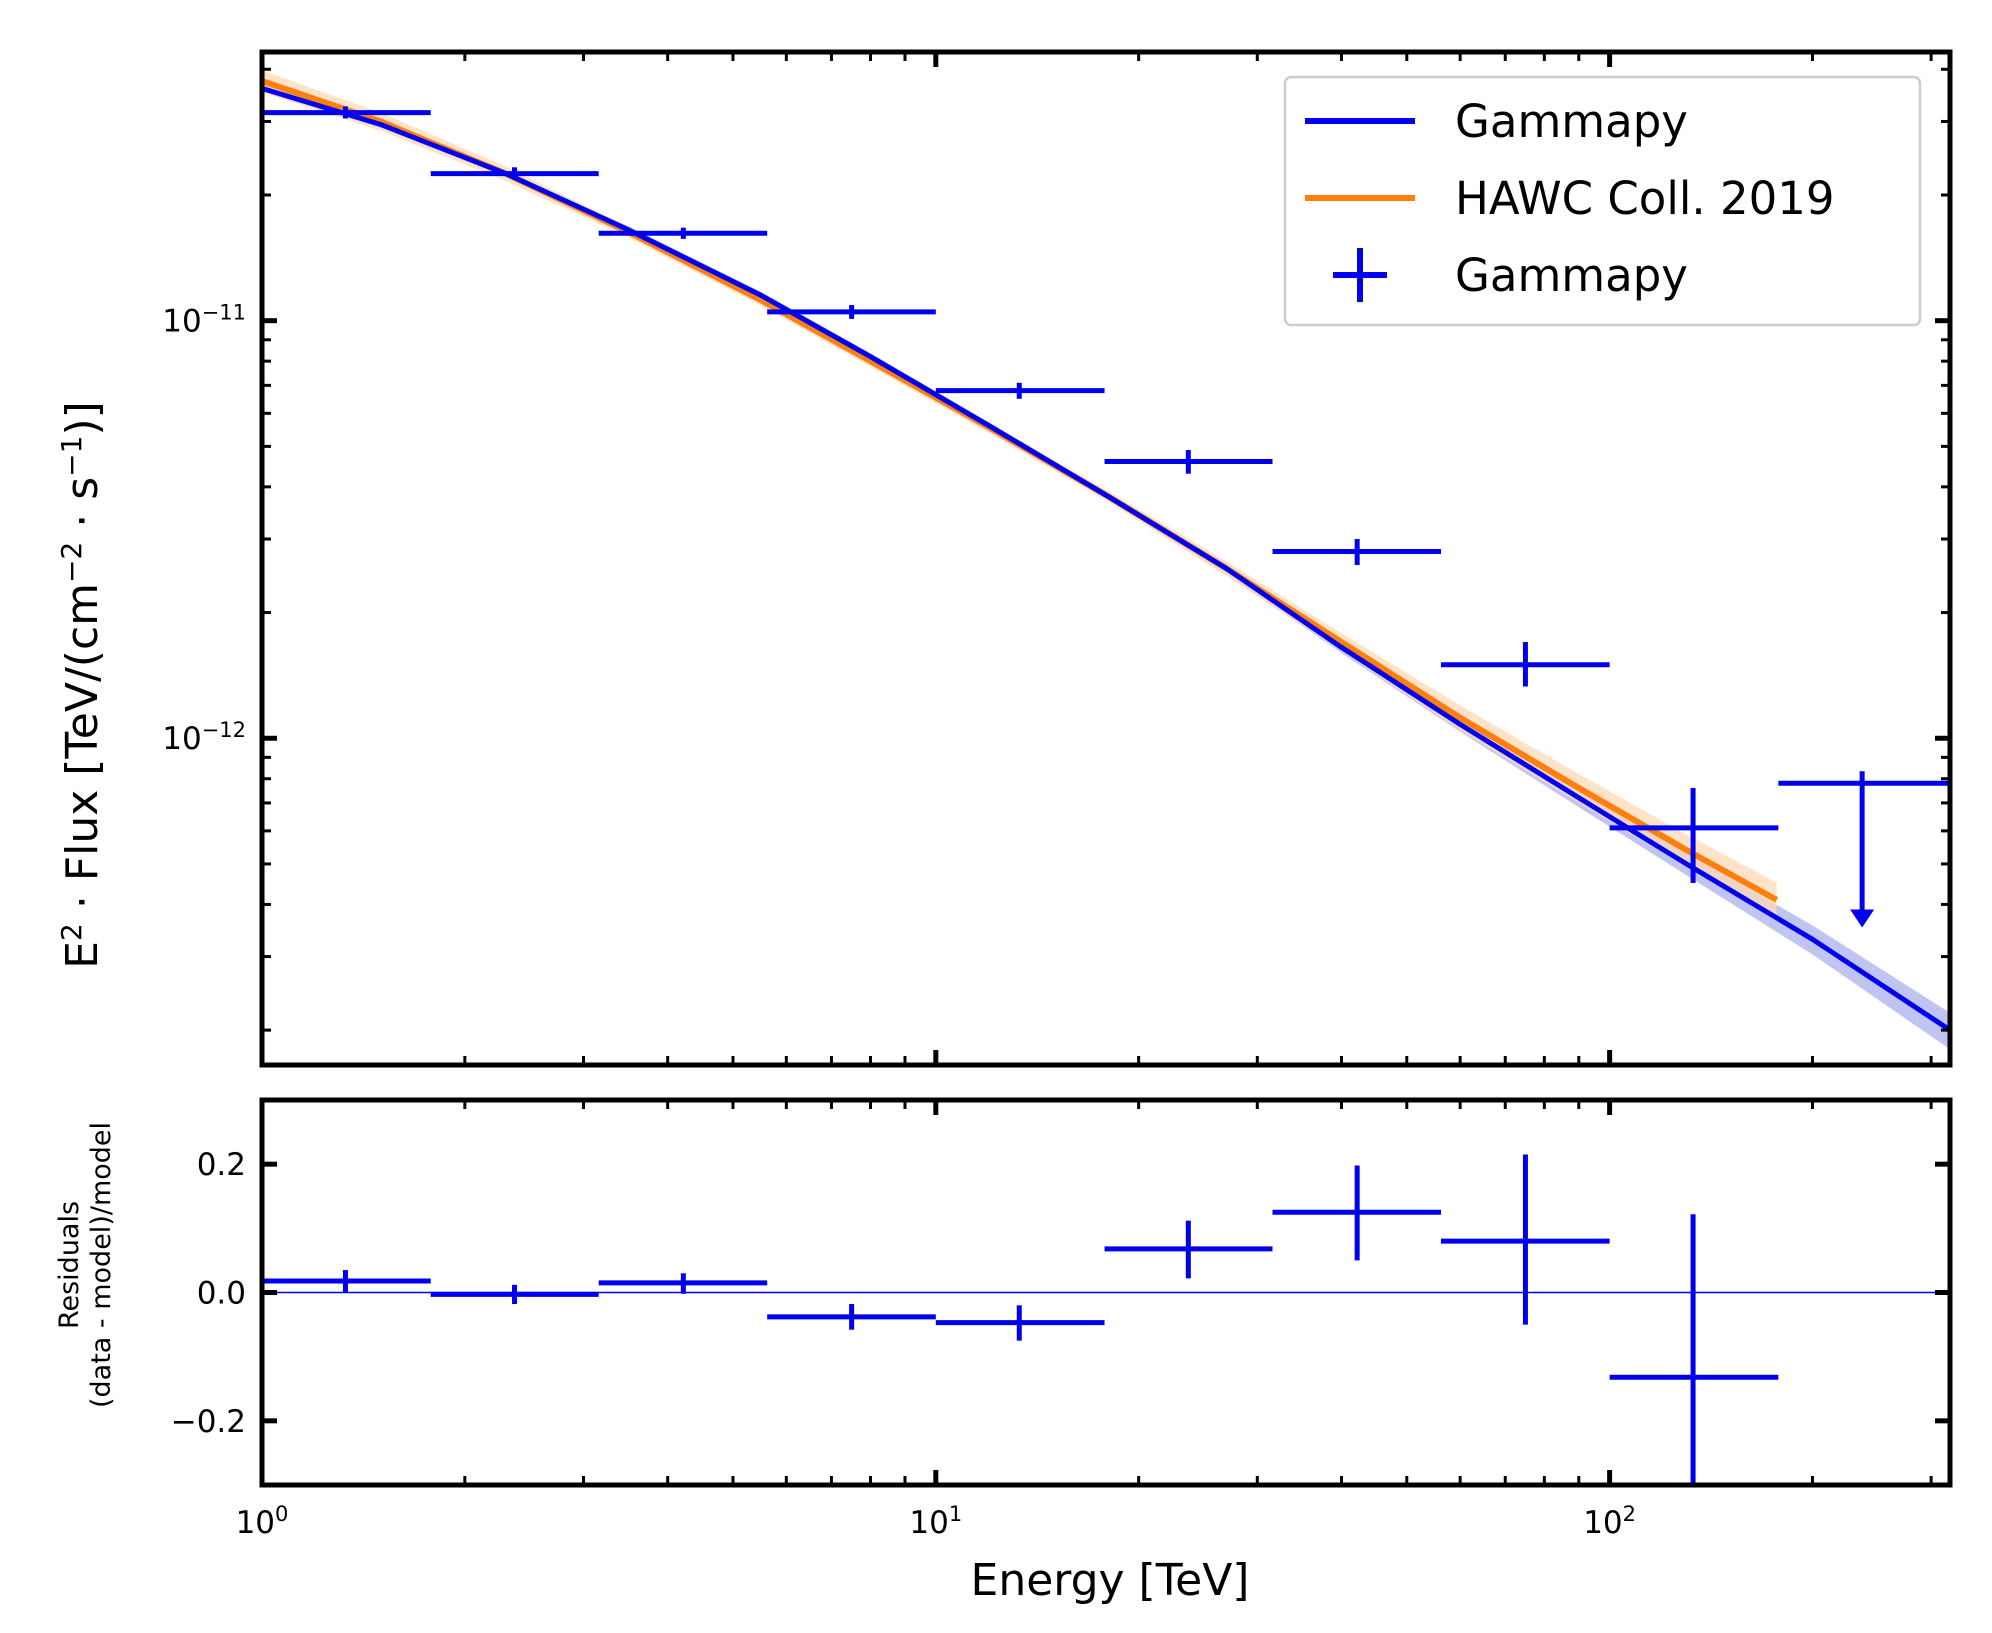 The height and width of the screenshot is (1633, 1992). What do you see at coordinates (221, 1165) in the screenshot?
I see `y-tick-label: 0.2` at bounding box center [221, 1165].